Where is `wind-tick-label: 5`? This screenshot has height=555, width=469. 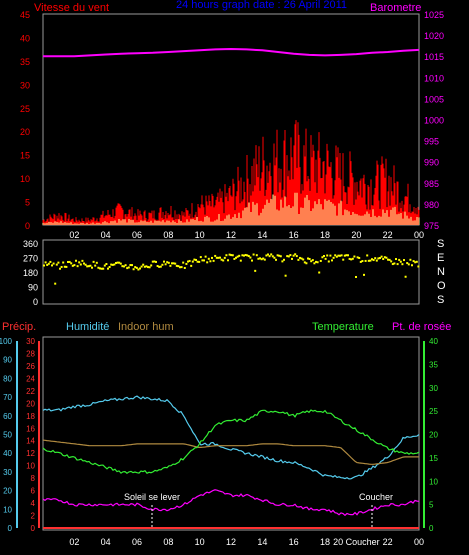 wind-tick-label: 5 is located at coordinates (27, 203).